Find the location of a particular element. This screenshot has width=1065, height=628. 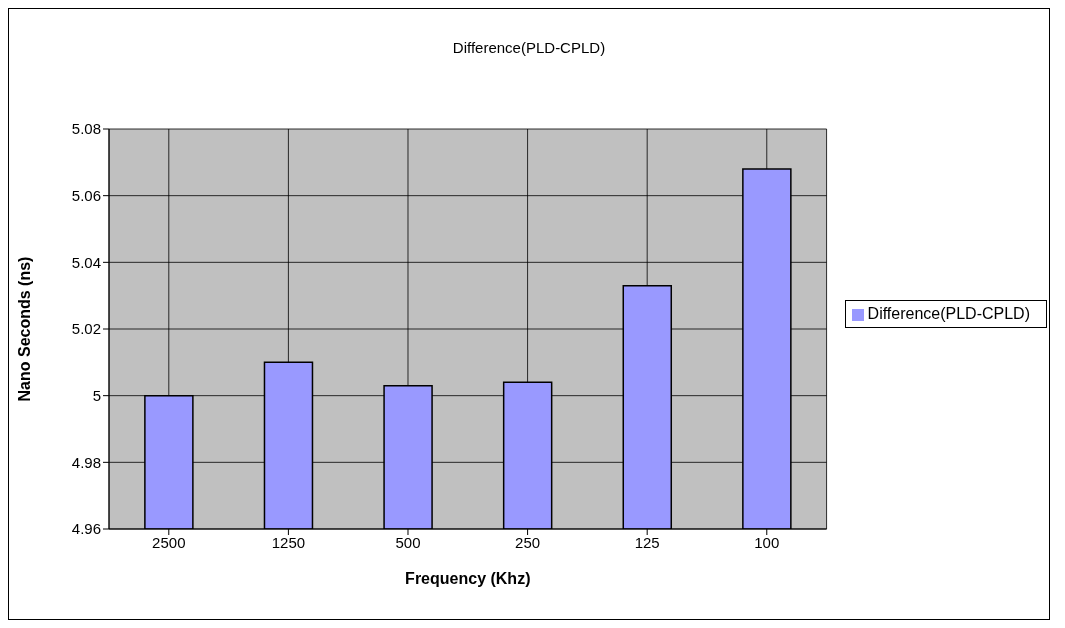

x-tick-label: 100 is located at coordinates (767, 542).